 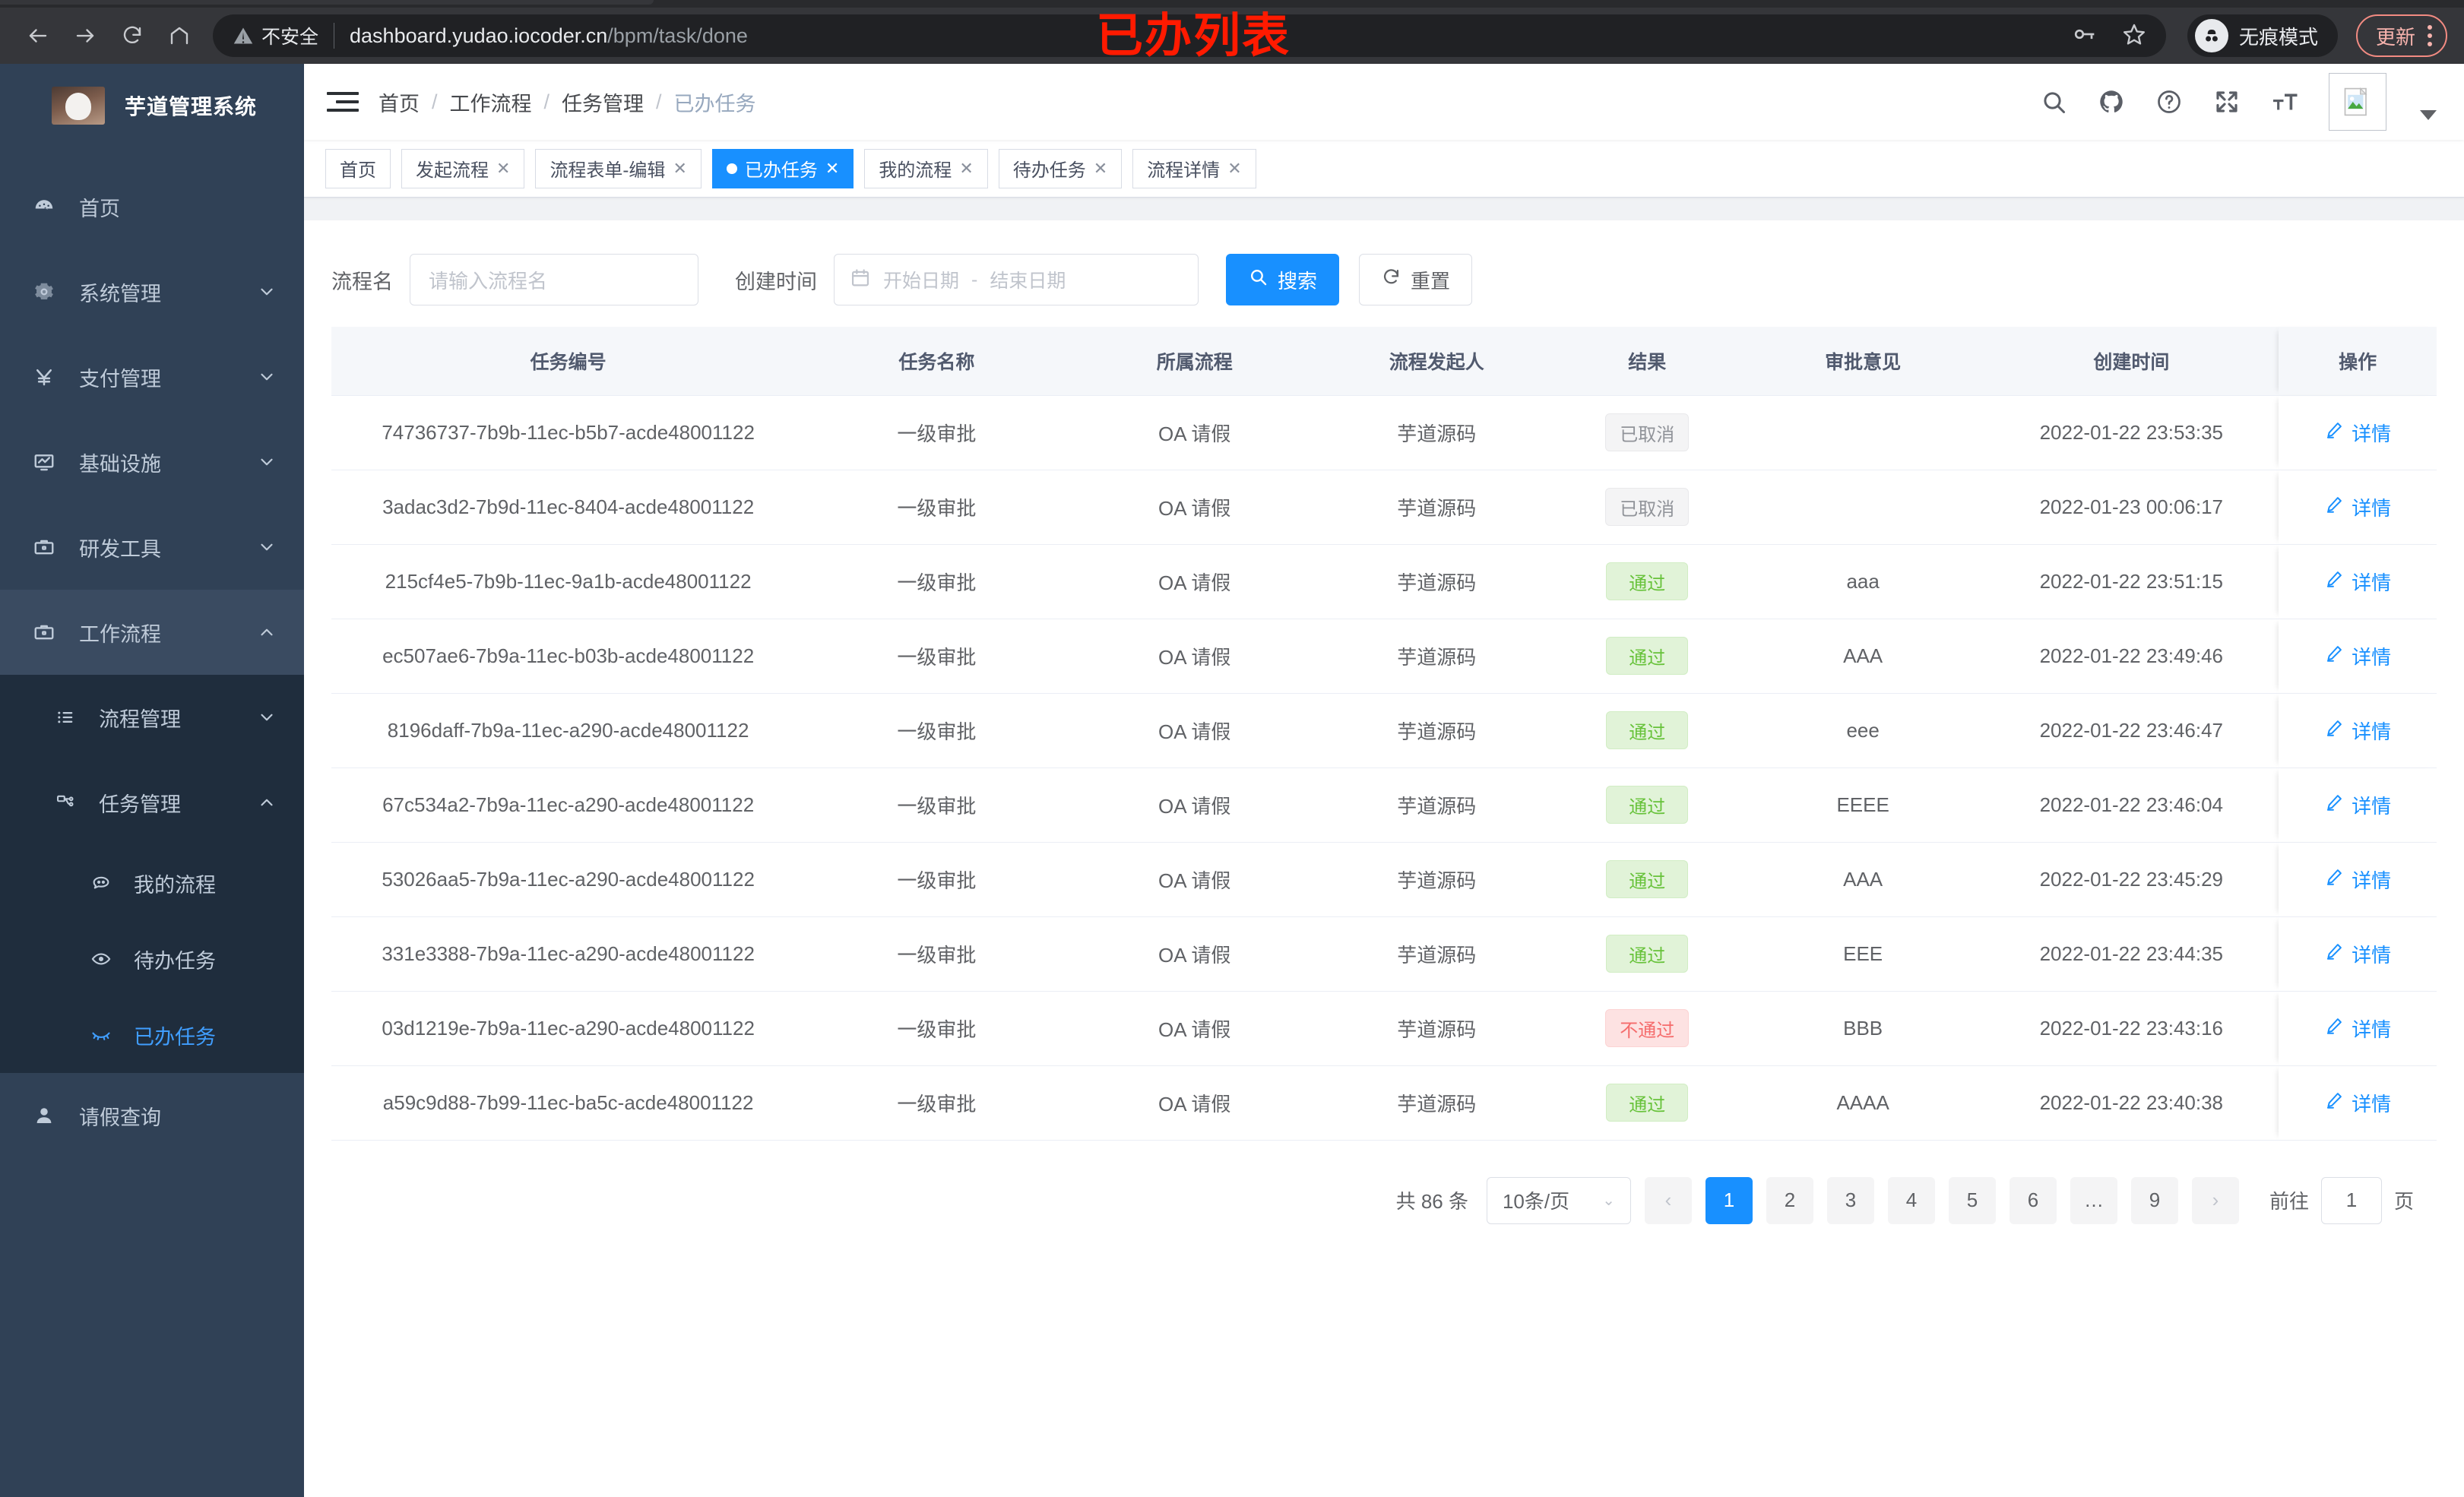 I want to click on reset-button: 重置, so click(x=1416, y=279).